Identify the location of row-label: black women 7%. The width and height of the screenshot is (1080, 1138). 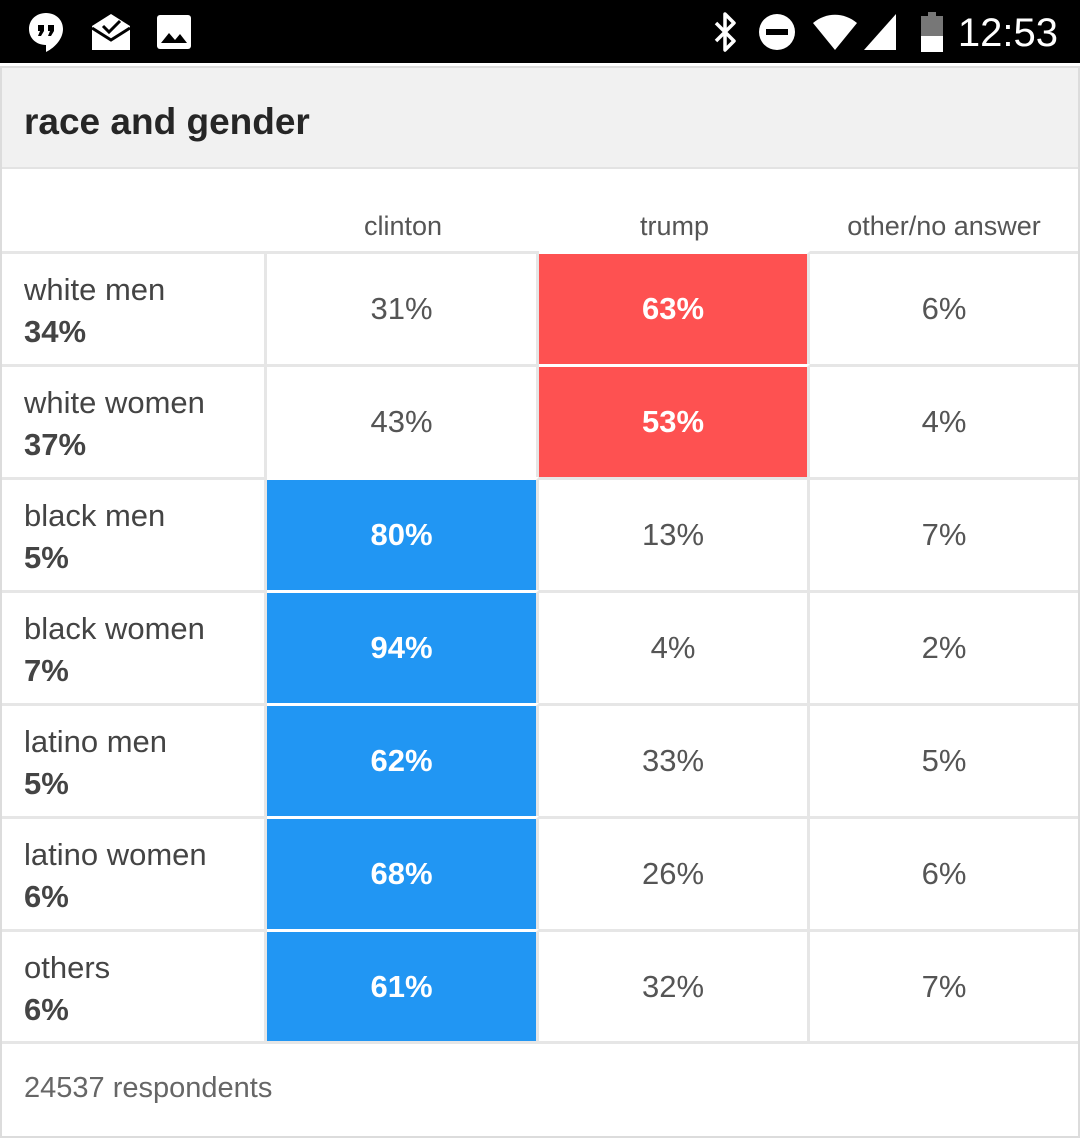
(134, 646).